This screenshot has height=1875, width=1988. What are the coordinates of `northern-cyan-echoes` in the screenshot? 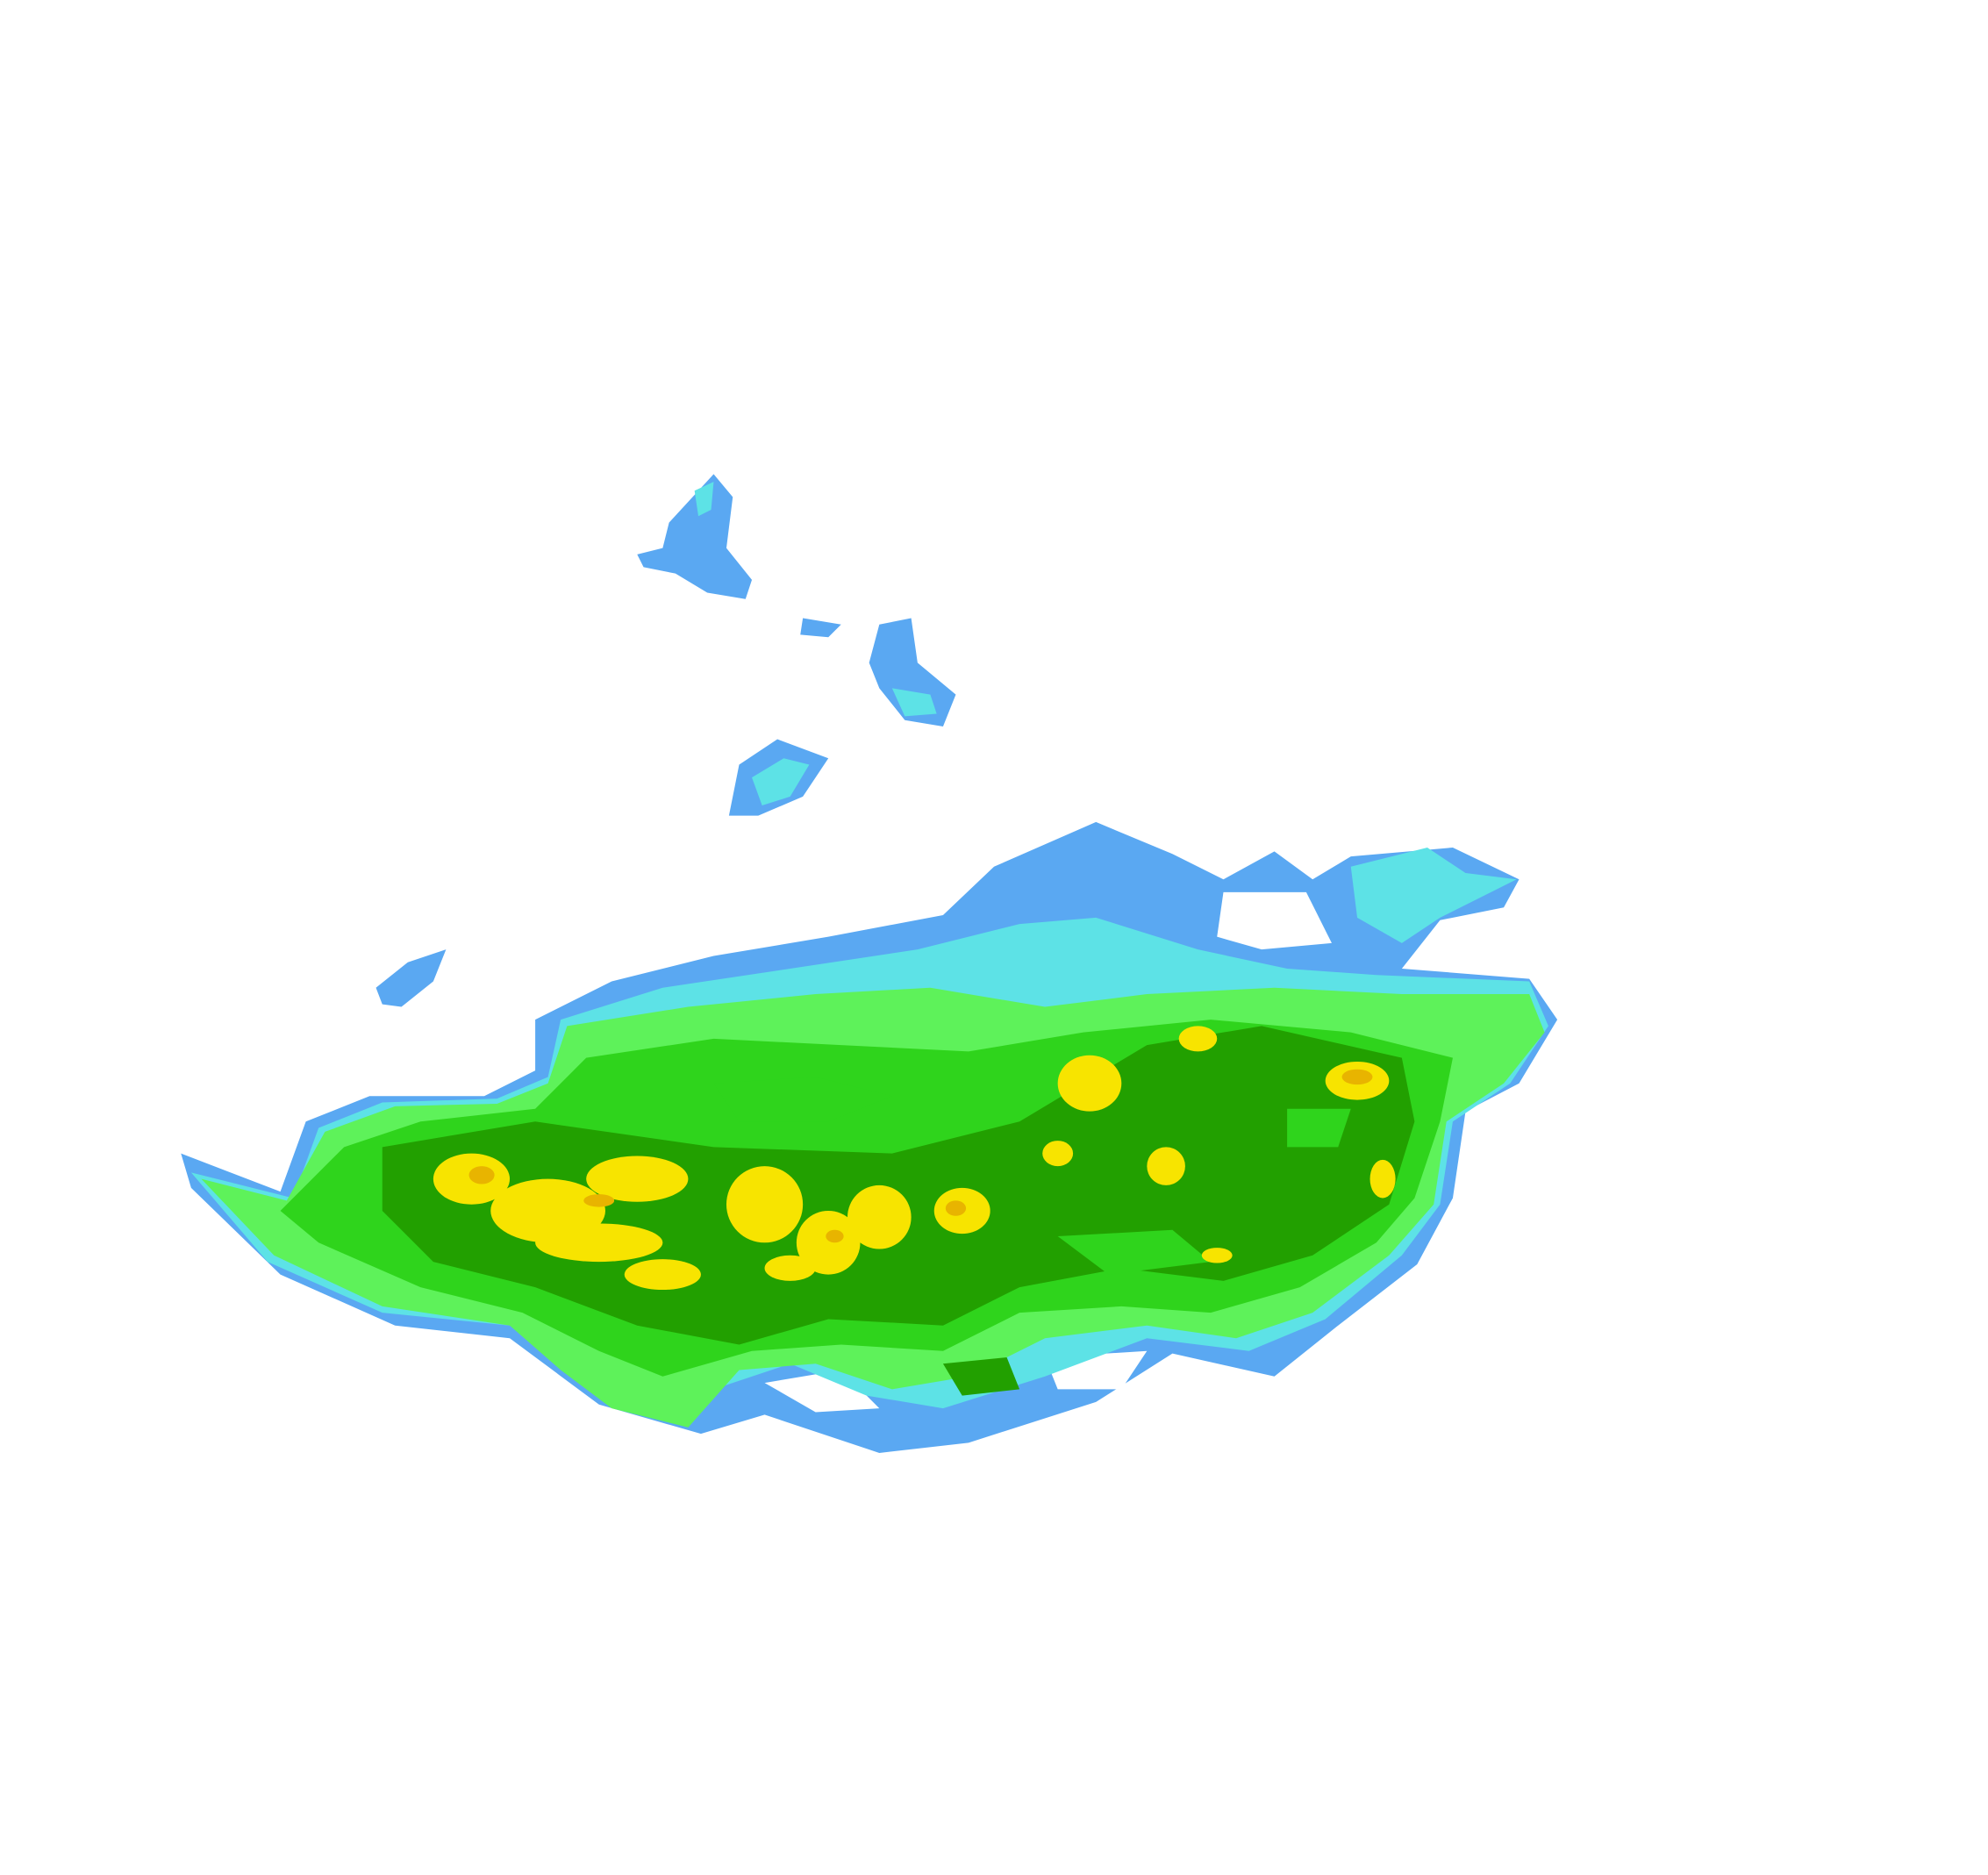 It's located at (815, 644).